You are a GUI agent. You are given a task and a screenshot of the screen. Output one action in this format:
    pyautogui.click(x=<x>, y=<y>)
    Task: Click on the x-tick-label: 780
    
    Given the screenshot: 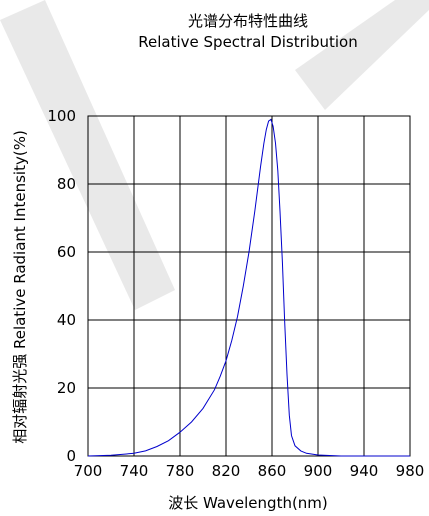 What is the action you would take?
    pyautogui.click(x=180, y=471)
    